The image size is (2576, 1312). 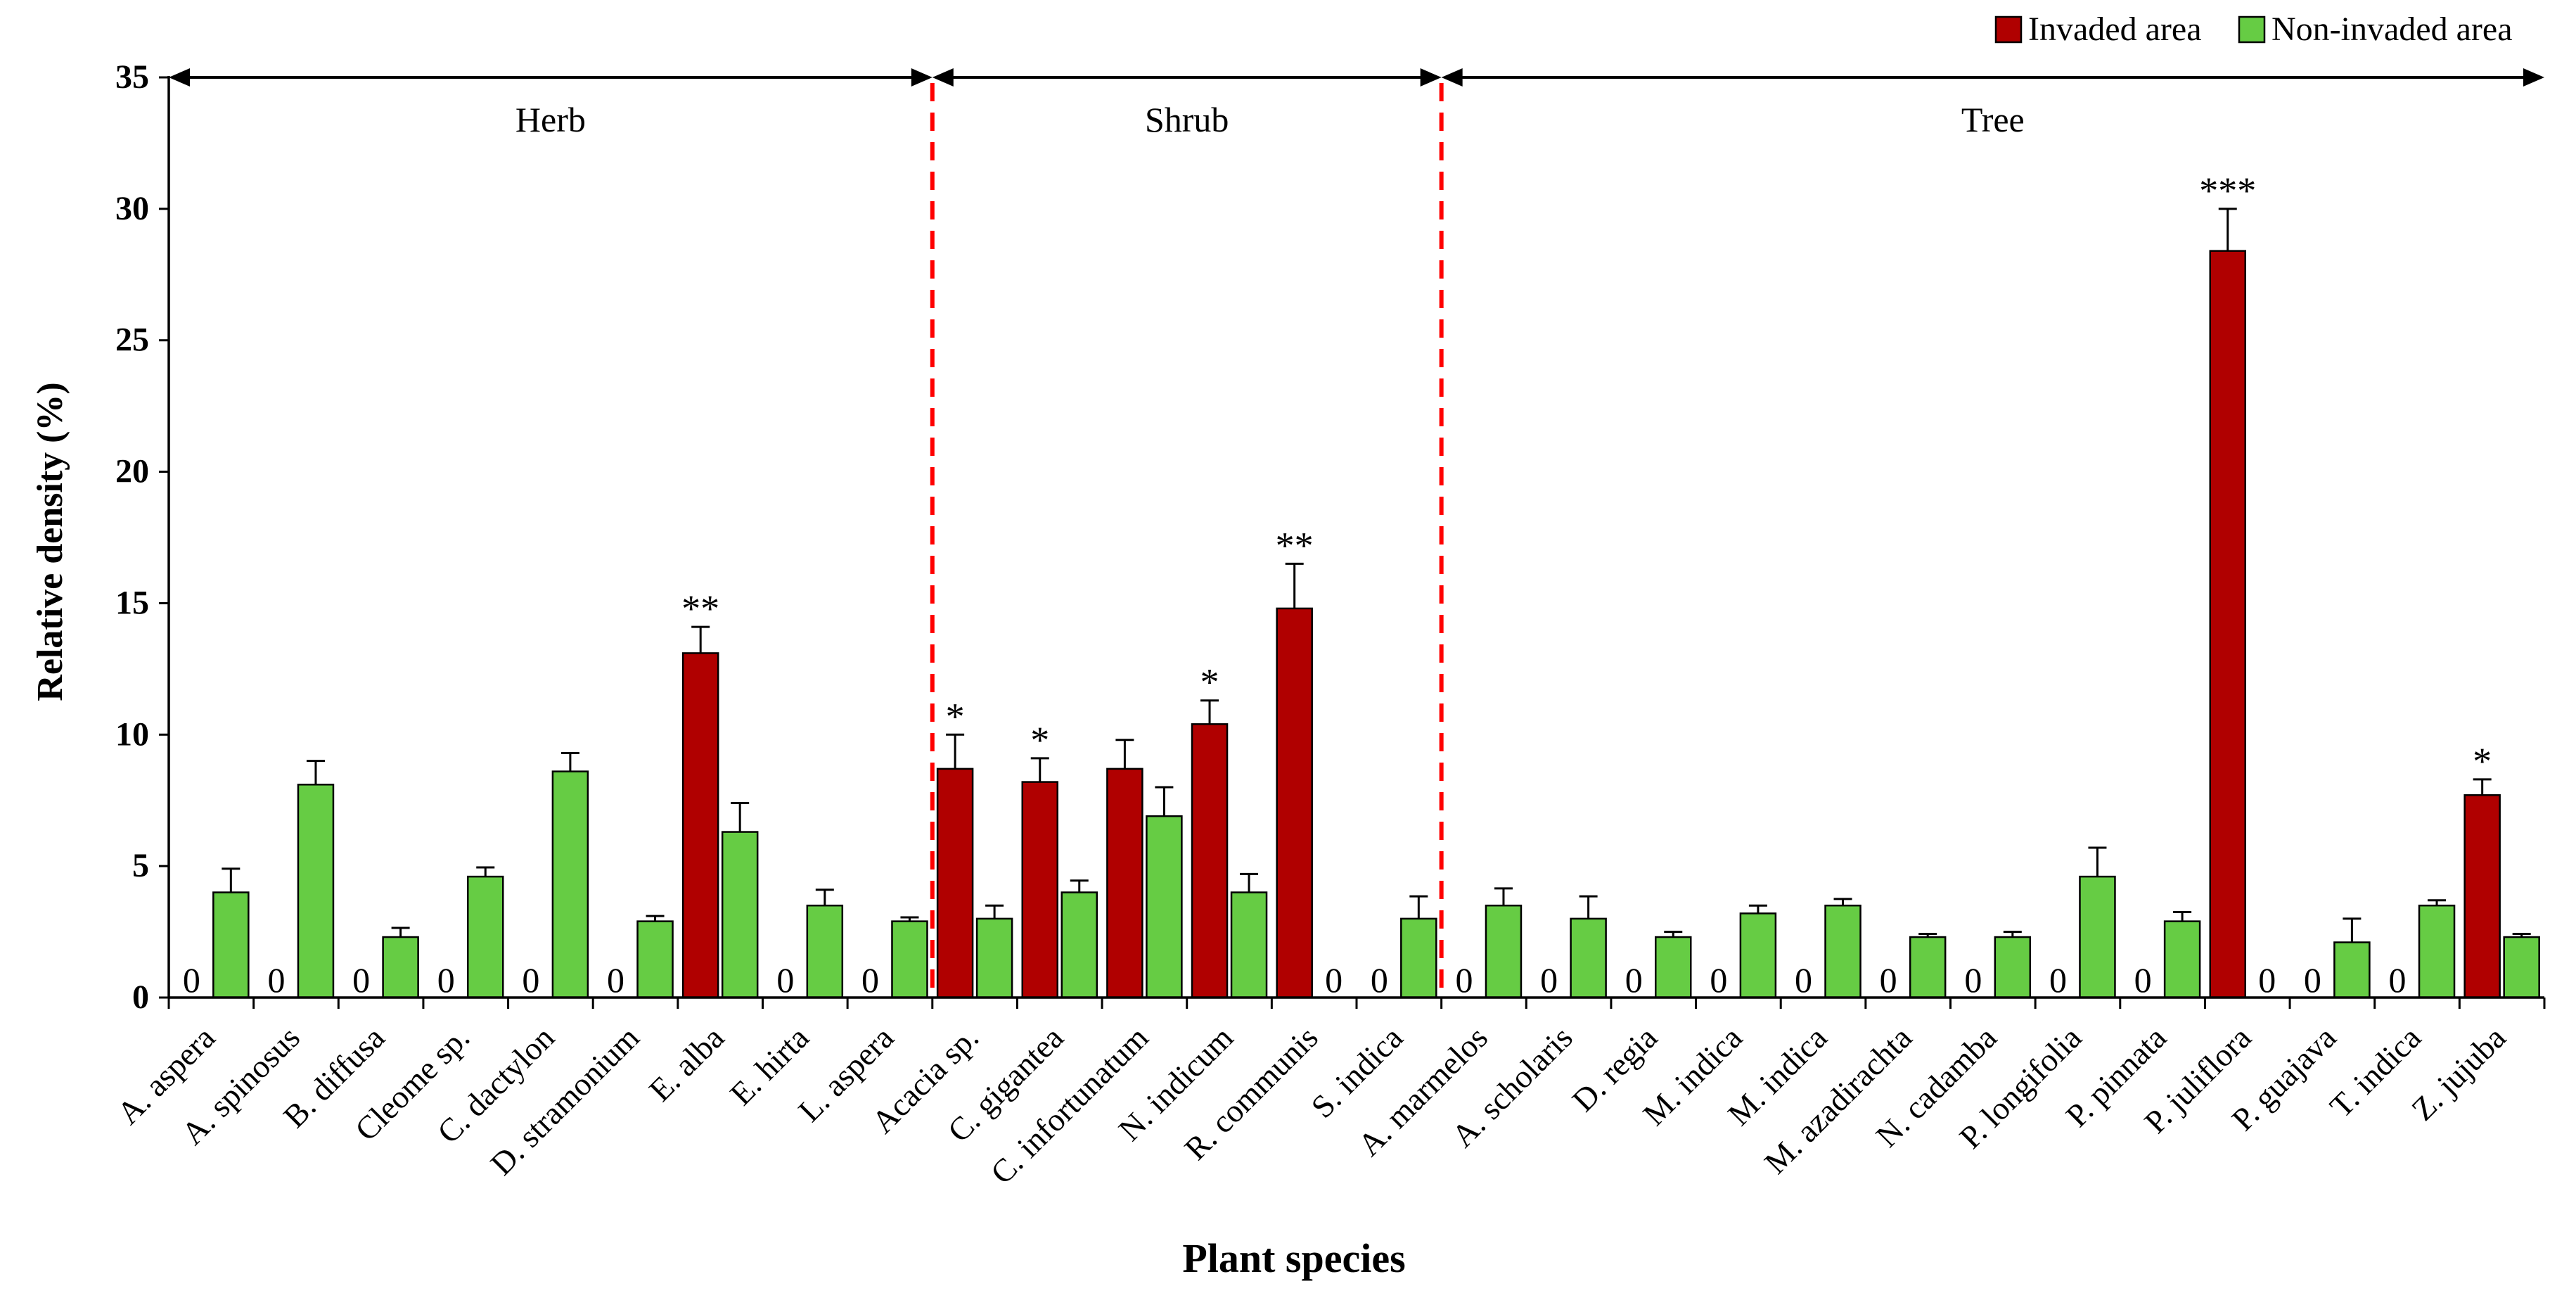 What do you see at coordinates (132, 77) in the screenshot?
I see `y-tick-label: 35` at bounding box center [132, 77].